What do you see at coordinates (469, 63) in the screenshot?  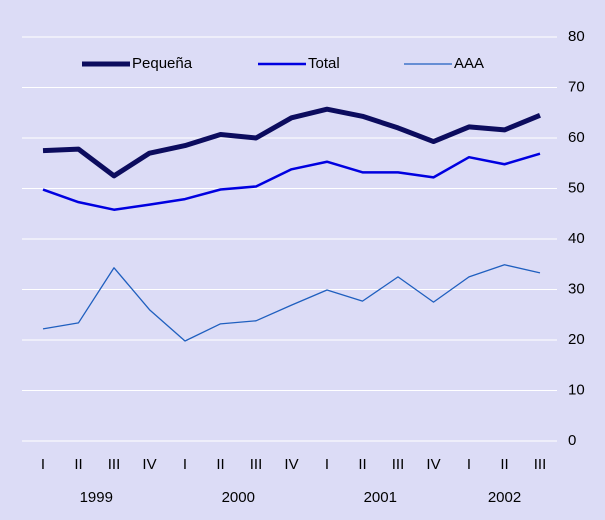 I see `legend-label: AAA` at bounding box center [469, 63].